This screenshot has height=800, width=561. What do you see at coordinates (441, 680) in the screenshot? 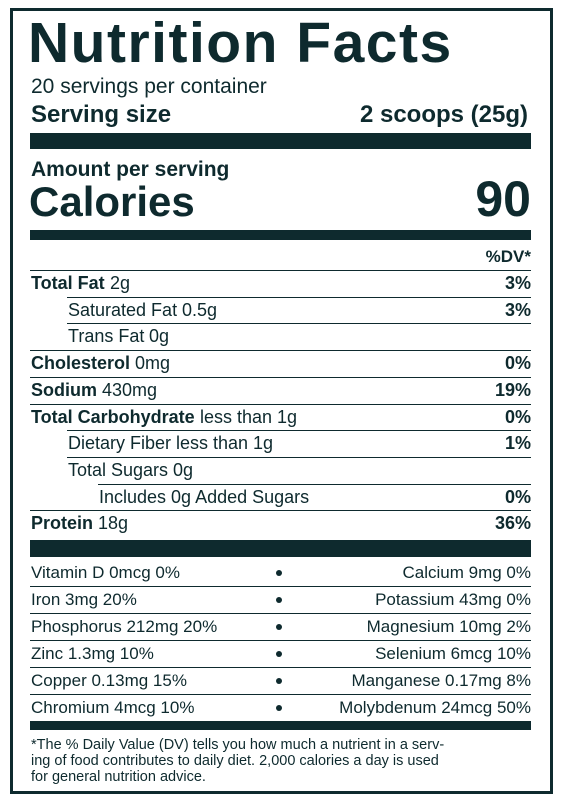
I see `vitamin-right: Manganese 0.17mg 8%` at bounding box center [441, 680].